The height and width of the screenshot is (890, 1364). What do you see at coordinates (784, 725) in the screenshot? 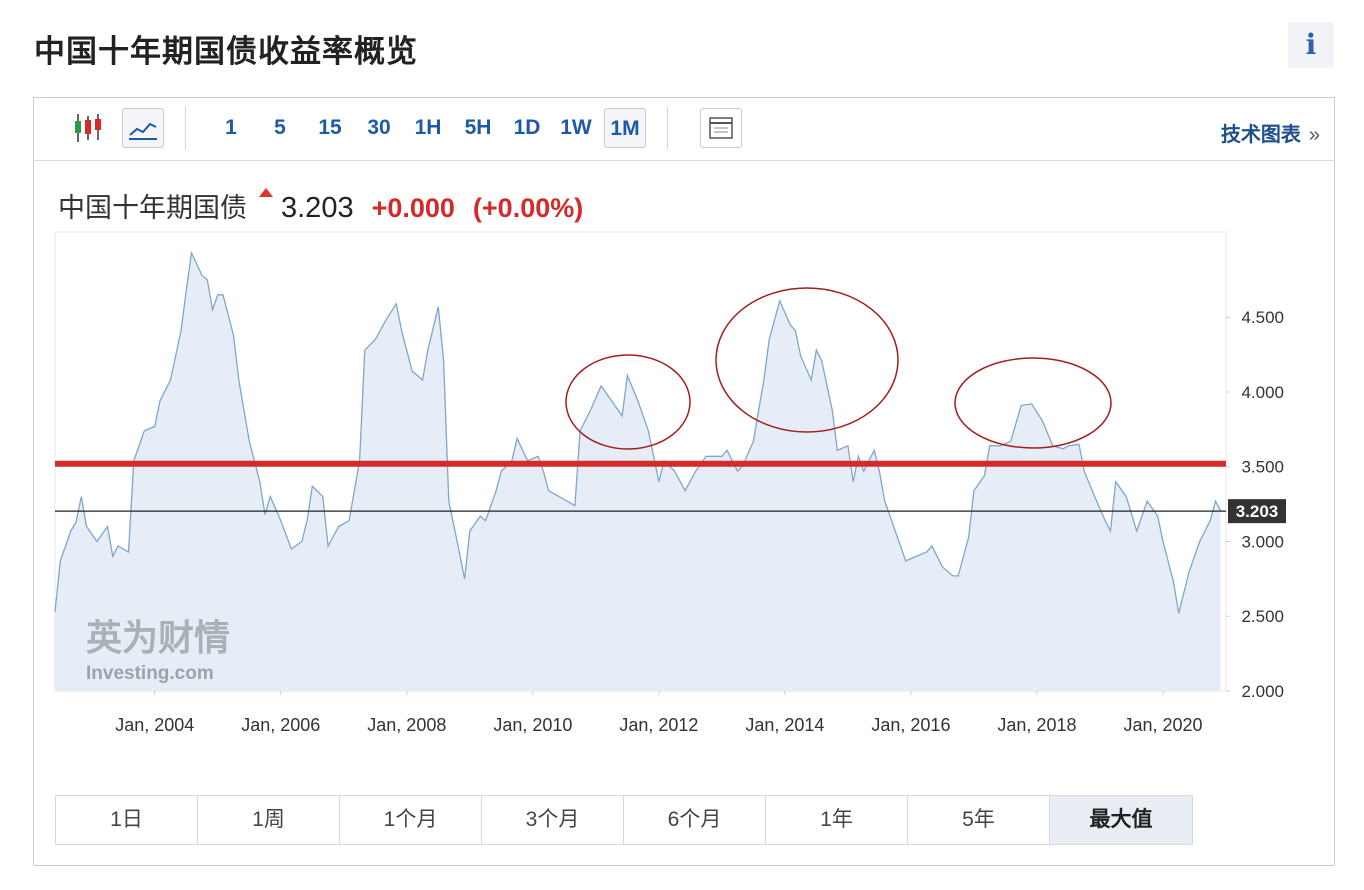
I see `x-tick-label: Jan, 2014` at bounding box center [784, 725].